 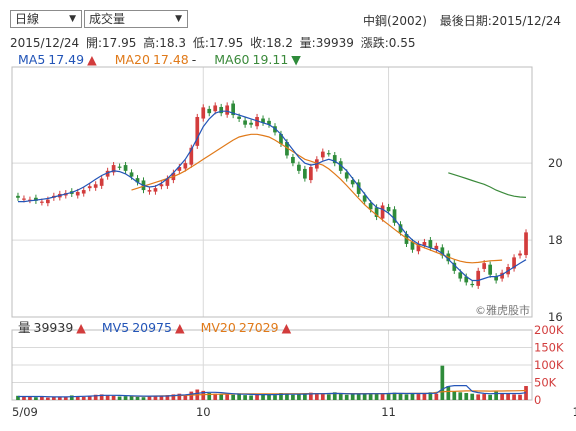 What do you see at coordinates (164, 43) in the screenshot?
I see `ohlc-high: 高:18.3` at bounding box center [164, 43].